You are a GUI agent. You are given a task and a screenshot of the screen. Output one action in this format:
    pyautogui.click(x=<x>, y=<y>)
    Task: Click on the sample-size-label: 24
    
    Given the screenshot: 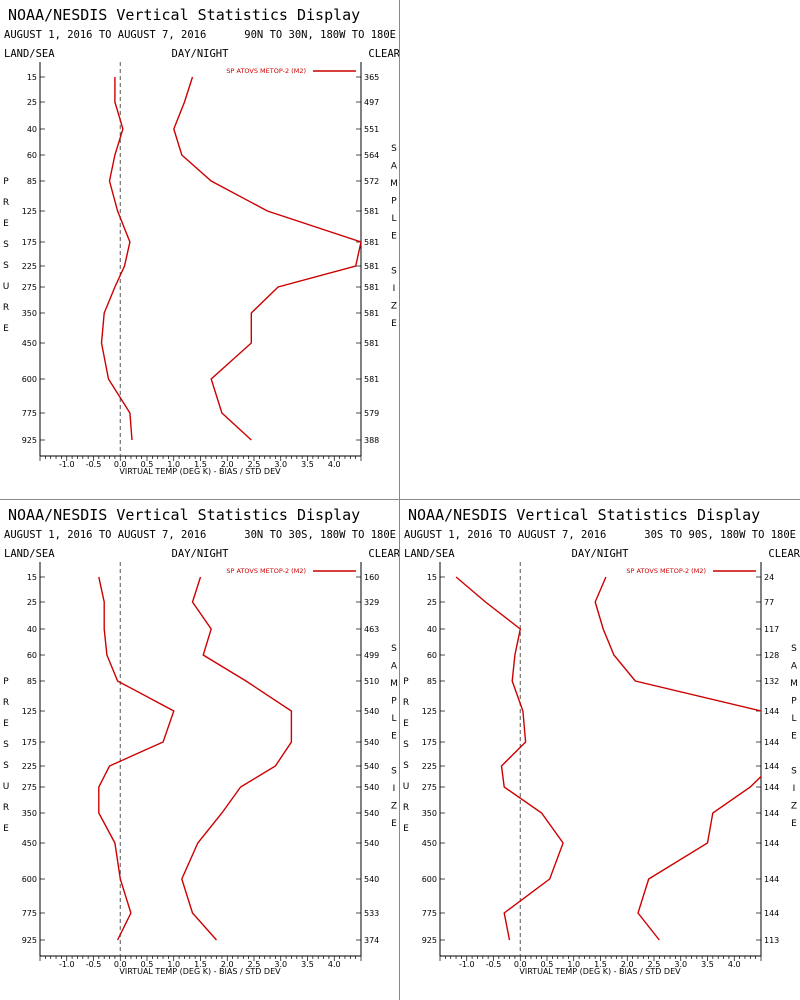 What is the action you would take?
    pyautogui.click(x=769, y=577)
    